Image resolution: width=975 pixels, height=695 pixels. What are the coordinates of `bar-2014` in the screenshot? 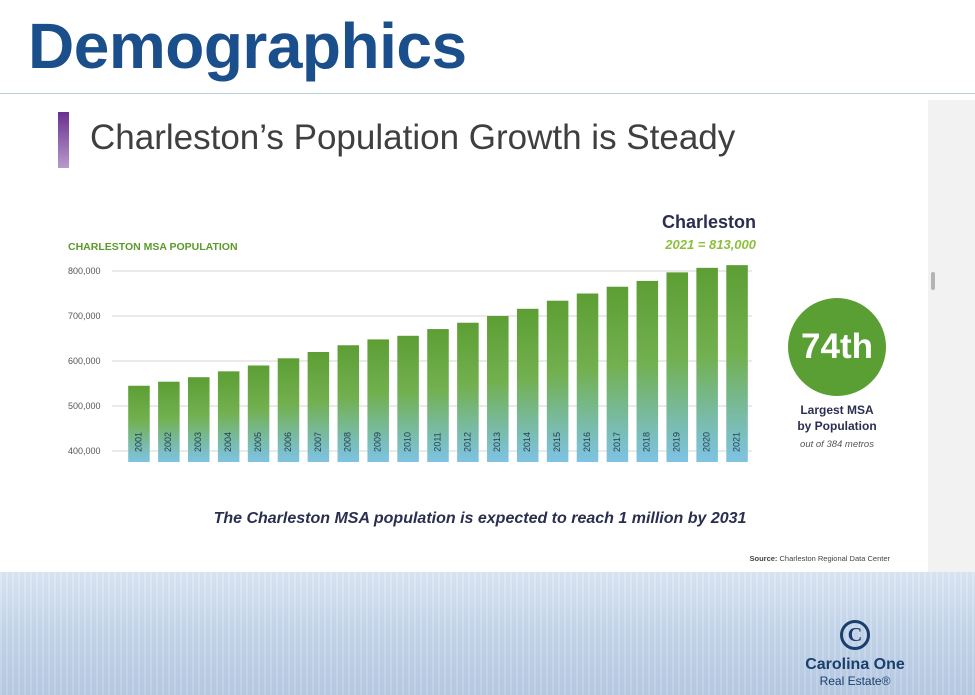 It's located at (527, 385).